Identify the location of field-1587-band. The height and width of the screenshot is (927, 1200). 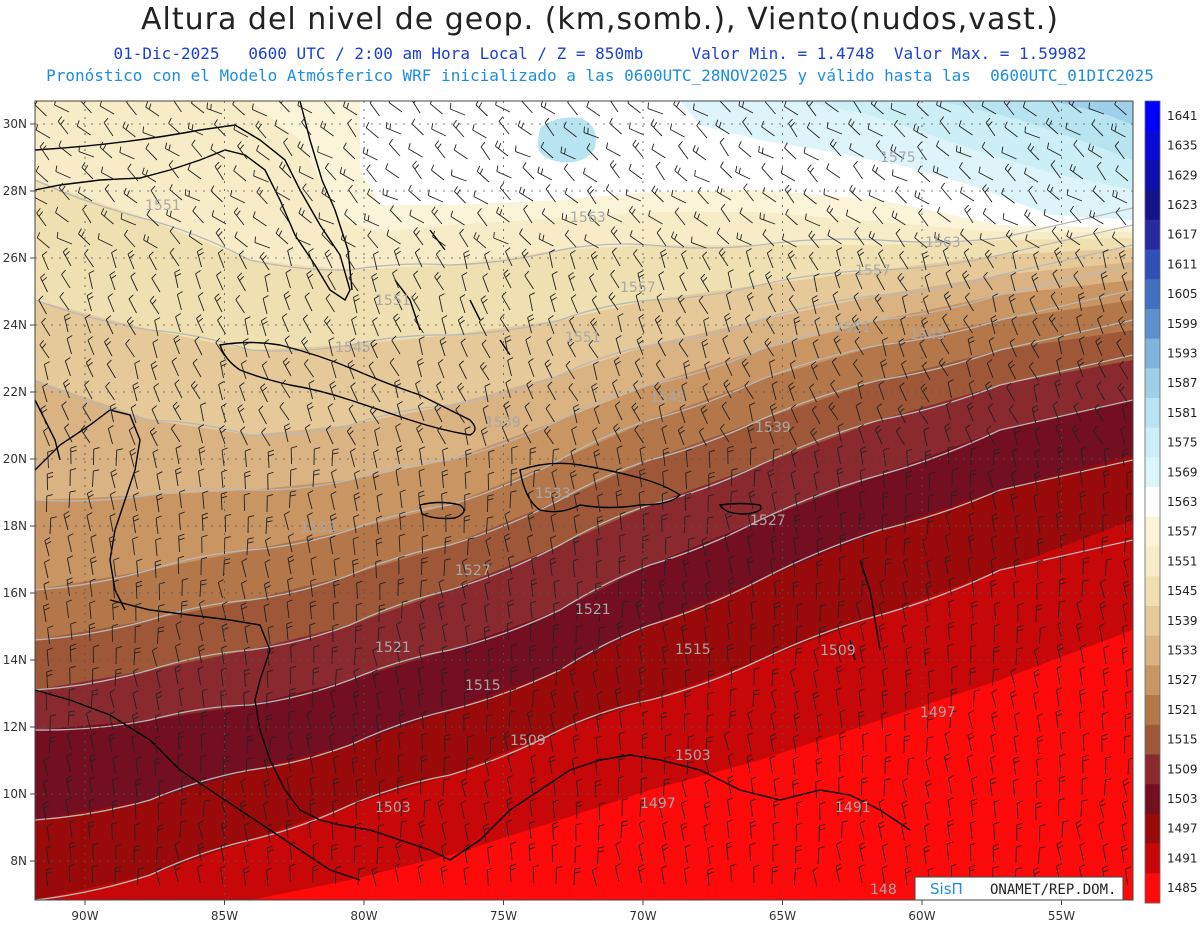
(1091, 113).